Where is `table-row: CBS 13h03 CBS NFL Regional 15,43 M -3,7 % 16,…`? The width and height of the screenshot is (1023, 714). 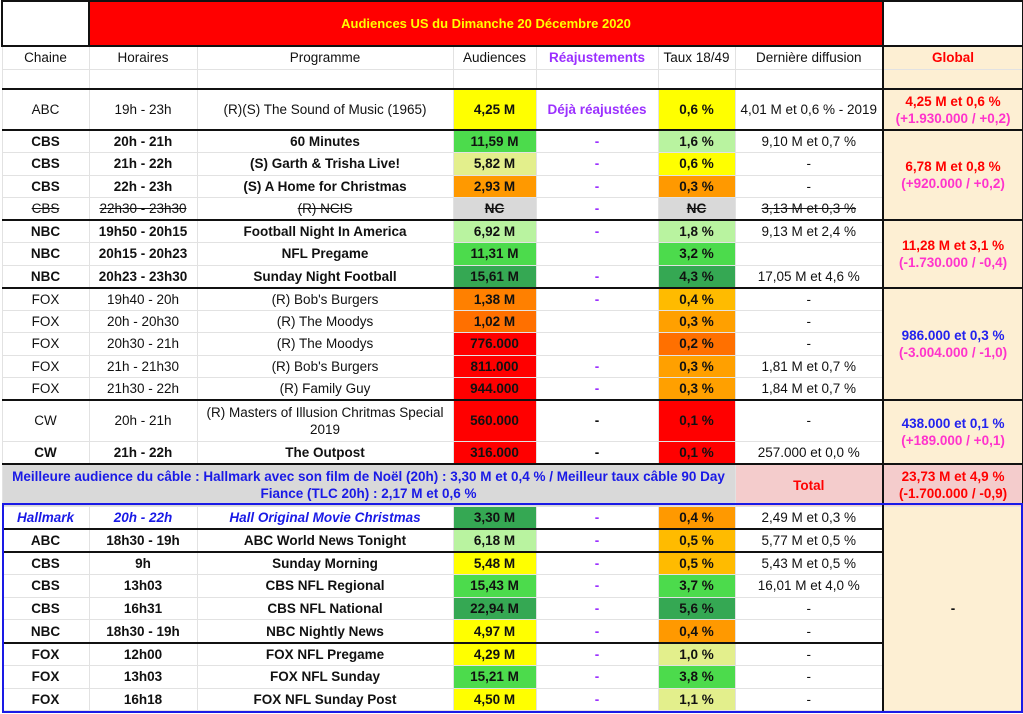
table-row: CBS 13h03 CBS NFL Regional 15,43 M -3,7 % 16,… is located at coordinates (512, 586).